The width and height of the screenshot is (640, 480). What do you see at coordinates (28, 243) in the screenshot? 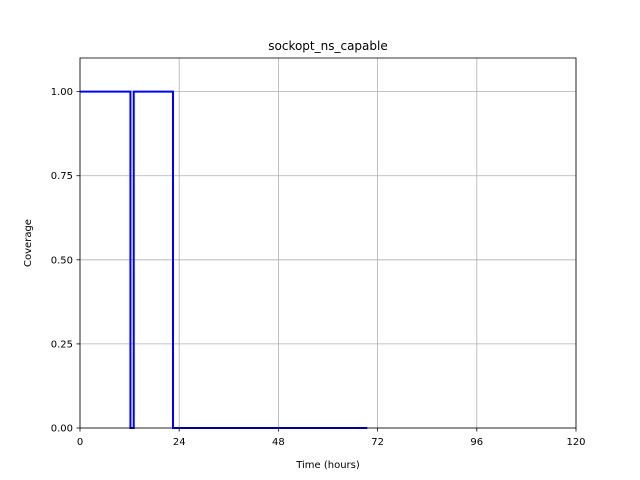
I see `y-axis-label: Coverage` at bounding box center [28, 243].